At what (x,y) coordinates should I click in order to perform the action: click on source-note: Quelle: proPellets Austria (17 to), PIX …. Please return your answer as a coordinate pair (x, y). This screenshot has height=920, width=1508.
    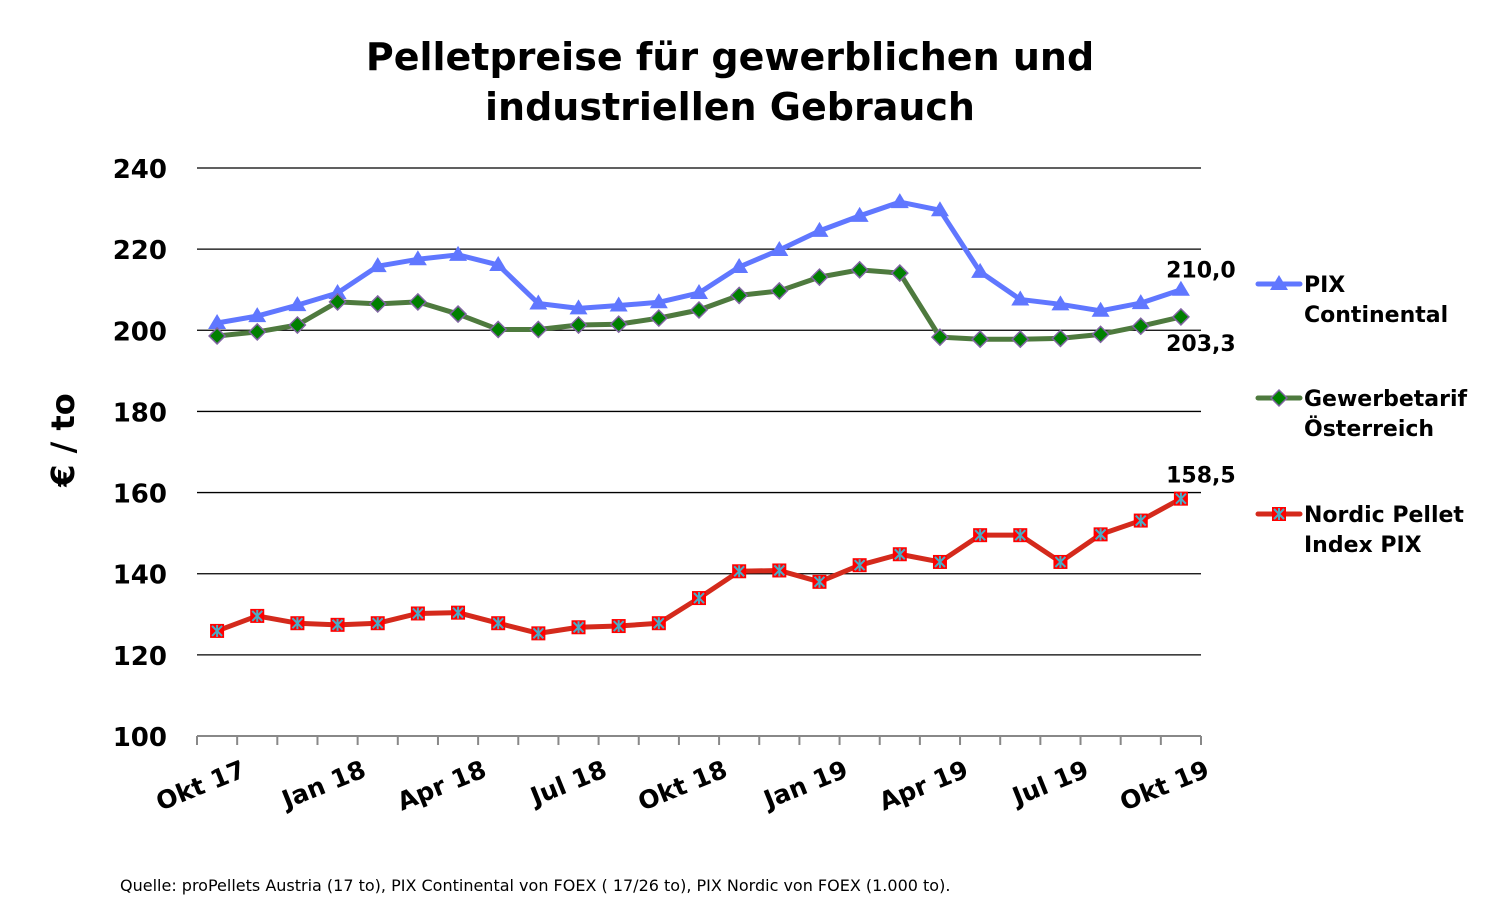
    Looking at the image, I should click on (535, 885).